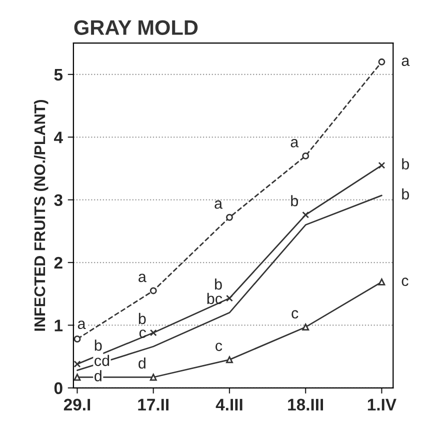 Image resolution: width=432 pixels, height=431 pixels. Describe the element at coordinates (102, 360) in the screenshot. I see `annotation: cd` at that location.